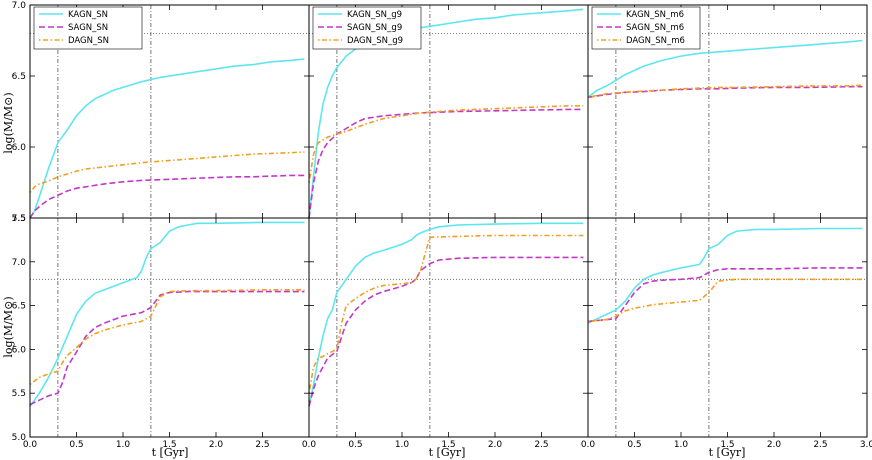 Image resolution: width=872 pixels, height=460 pixels. I want to click on legend-label: DAGN_SN_m6, so click(655, 41).